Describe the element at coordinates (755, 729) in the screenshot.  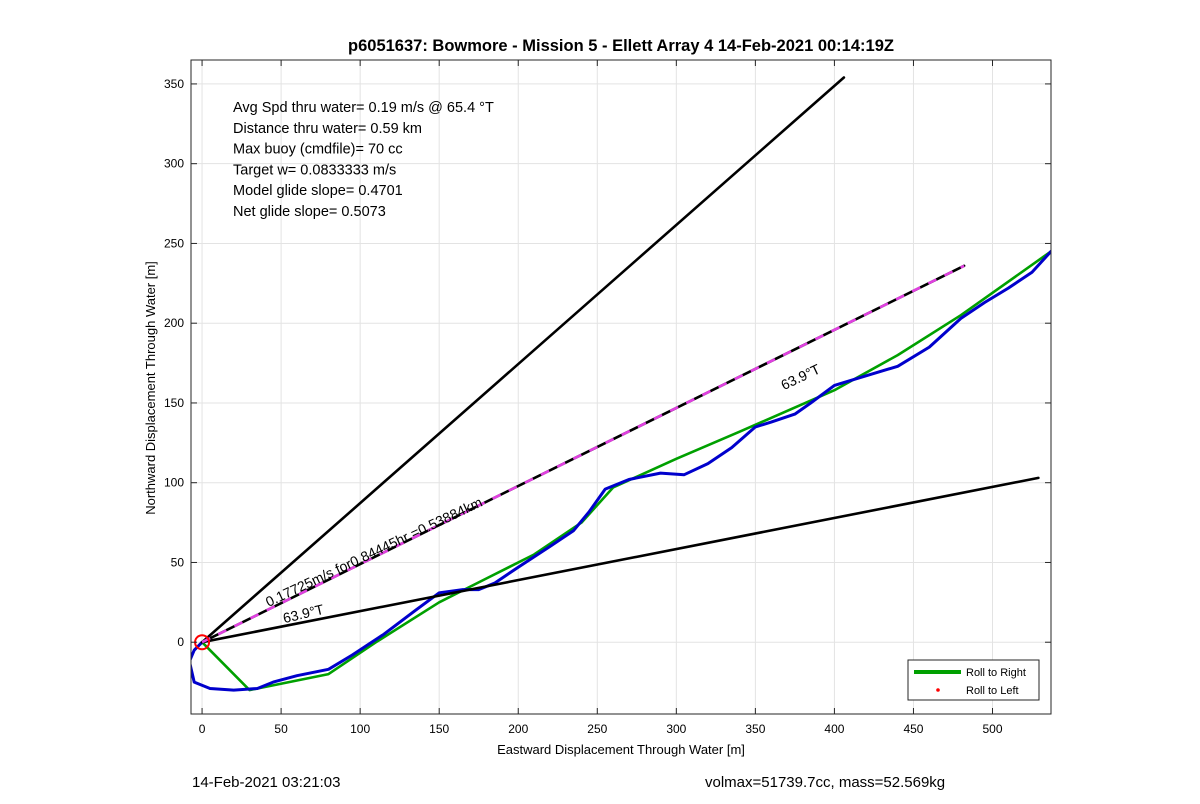
I see `x-tick-label: 350` at that location.